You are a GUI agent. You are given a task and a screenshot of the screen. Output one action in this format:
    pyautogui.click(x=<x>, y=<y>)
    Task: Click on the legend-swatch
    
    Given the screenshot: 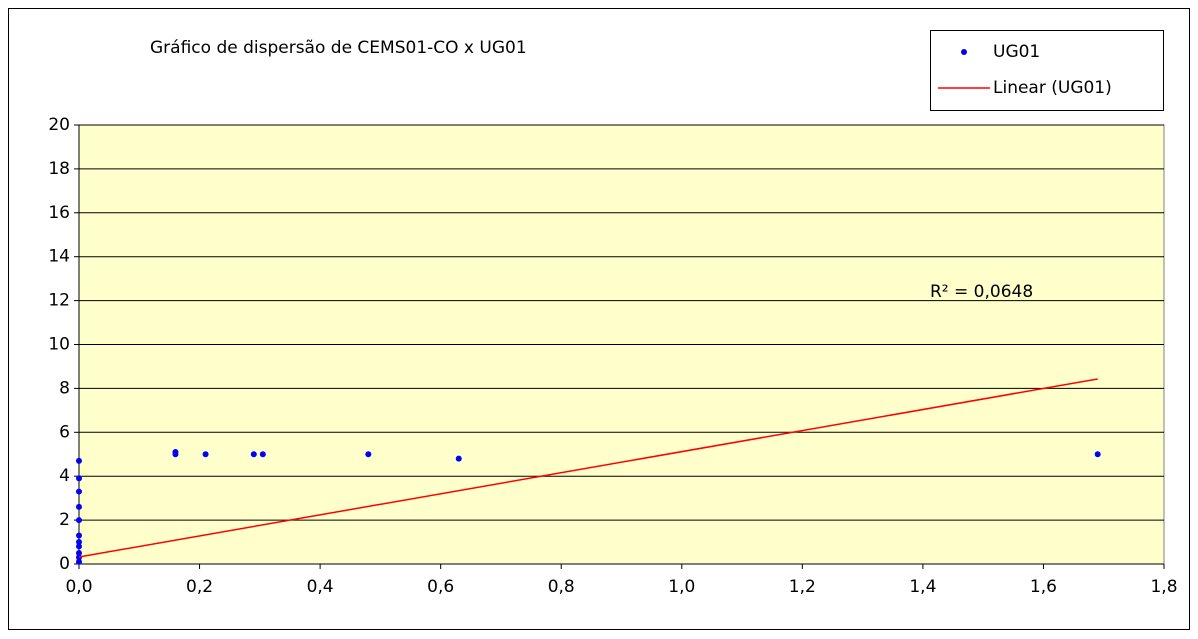 What is the action you would take?
    pyautogui.click(x=964, y=52)
    